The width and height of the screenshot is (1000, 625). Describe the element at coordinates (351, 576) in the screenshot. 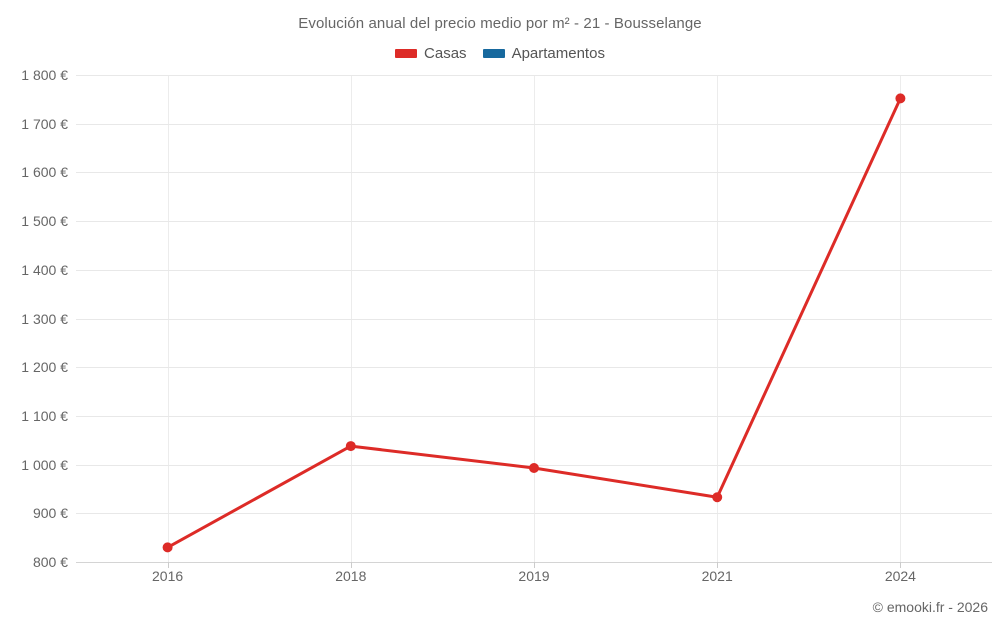

I see `x-axis-tick-label: 2018` at that location.